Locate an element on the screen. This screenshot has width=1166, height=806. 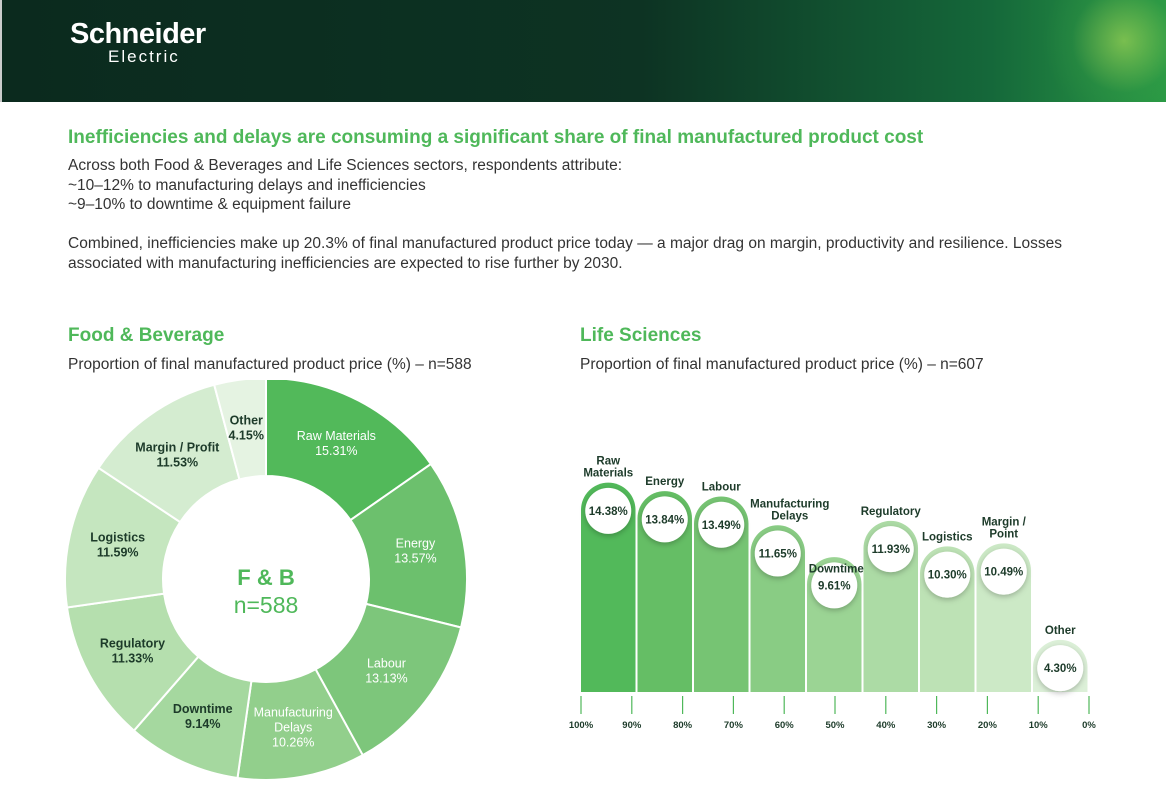
slice-label: Downtime is located at coordinates (203, 709).